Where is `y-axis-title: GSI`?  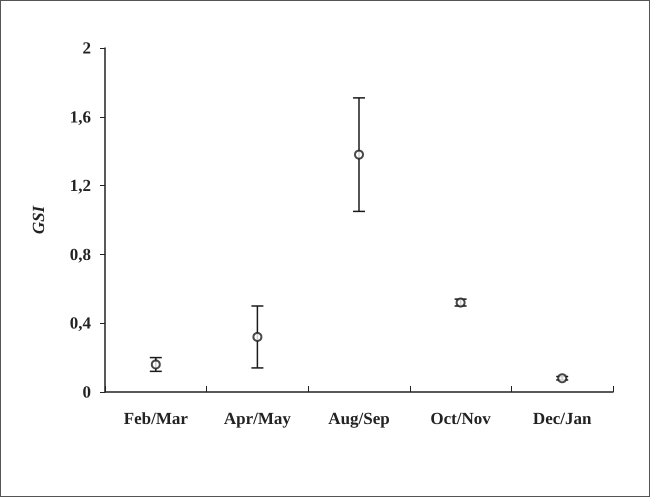 y-axis-title: GSI is located at coordinates (38, 219).